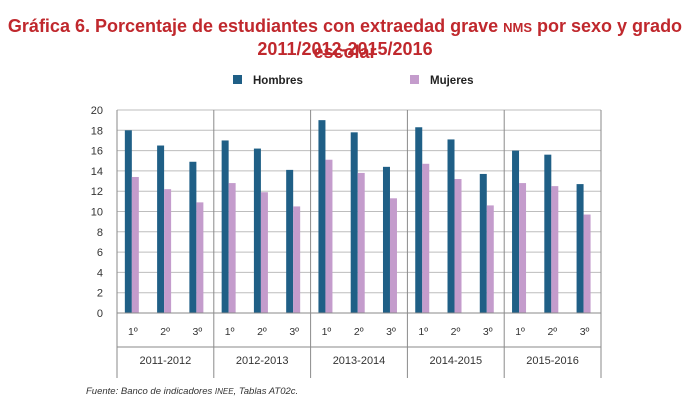 Image resolution: width=690 pixels, height=416 pixels. What do you see at coordinates (100, 273) in the screenshot?
I see `y-tick-label: 4` at bounding box center [100, 273].